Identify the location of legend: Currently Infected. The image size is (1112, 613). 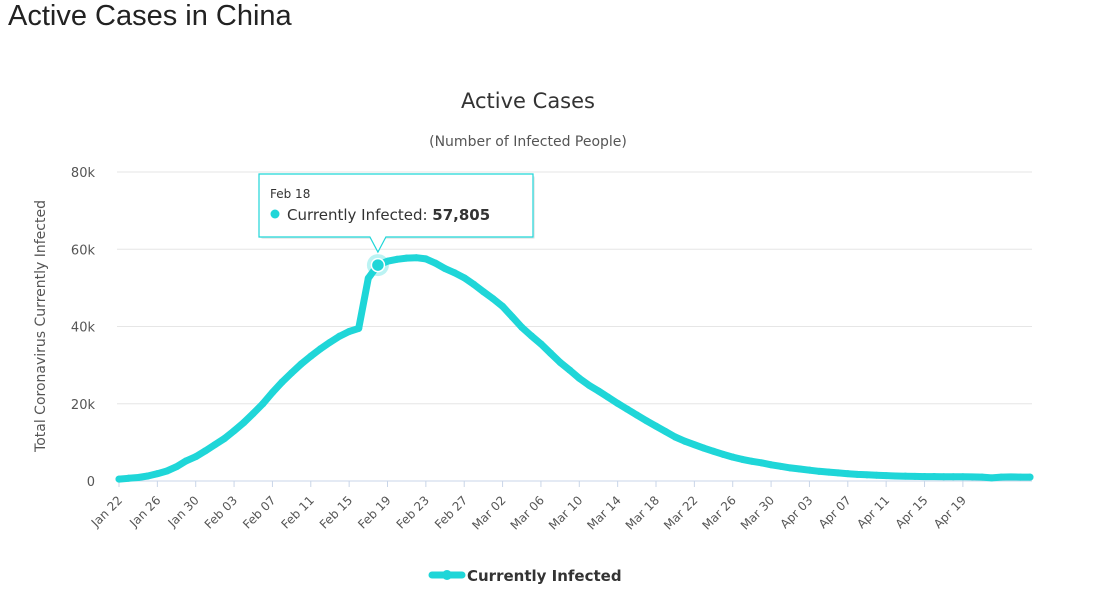
(525, 576).